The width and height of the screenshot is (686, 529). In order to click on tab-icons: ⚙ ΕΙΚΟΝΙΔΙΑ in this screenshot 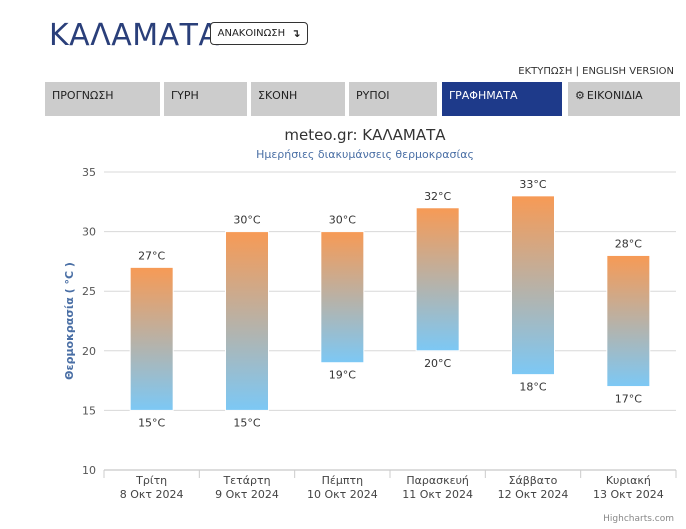, I will do `click(624, 99)`.